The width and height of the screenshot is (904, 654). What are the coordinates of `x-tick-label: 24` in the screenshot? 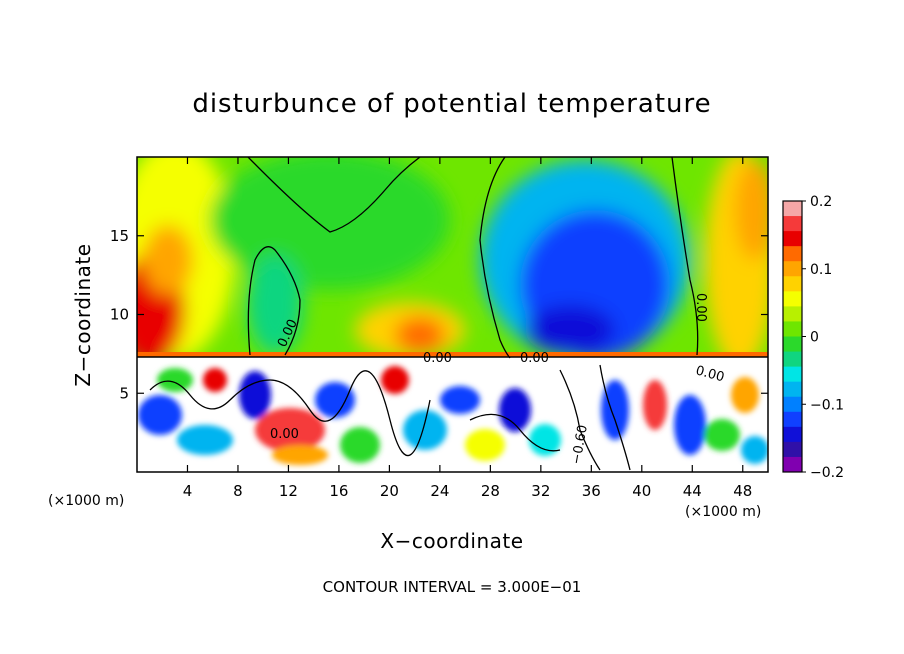 It's located at (439, 491).